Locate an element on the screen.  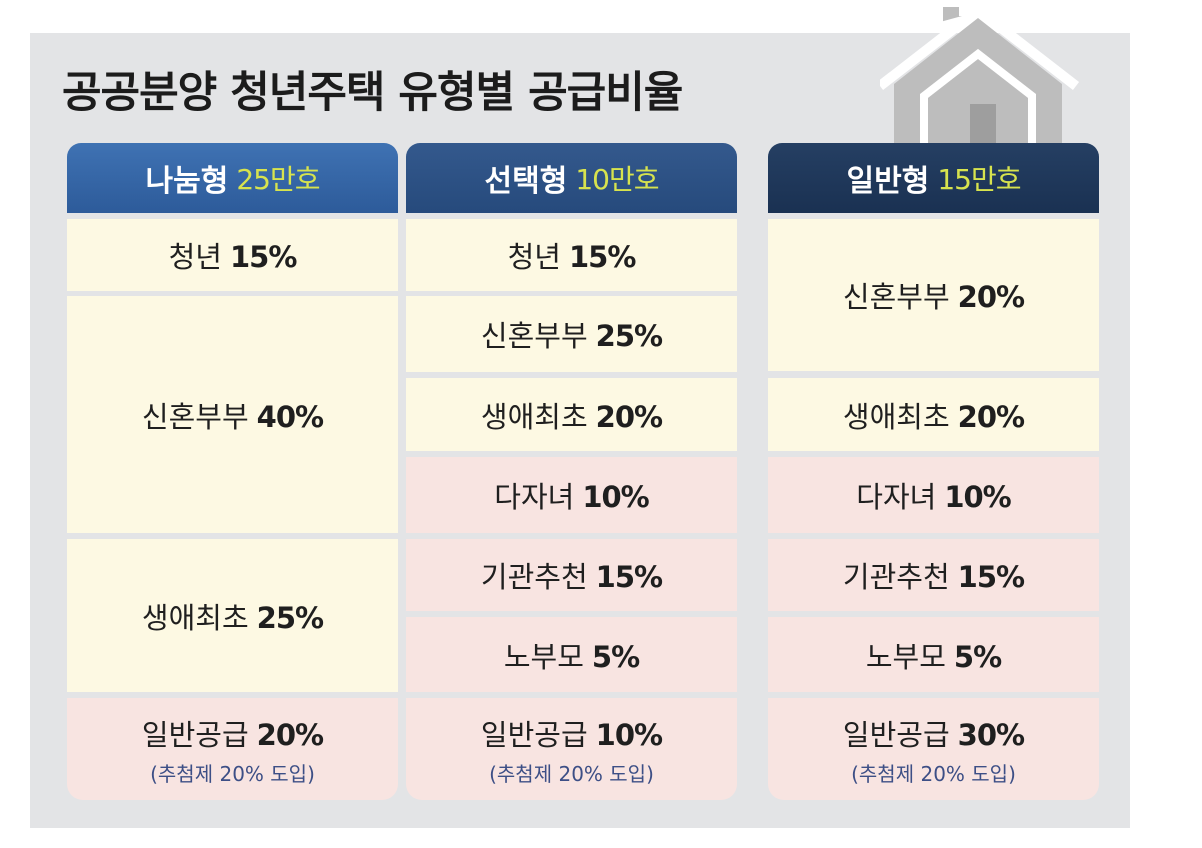
column-header: 선택형 10만호 is located at coordinates (571, 178).